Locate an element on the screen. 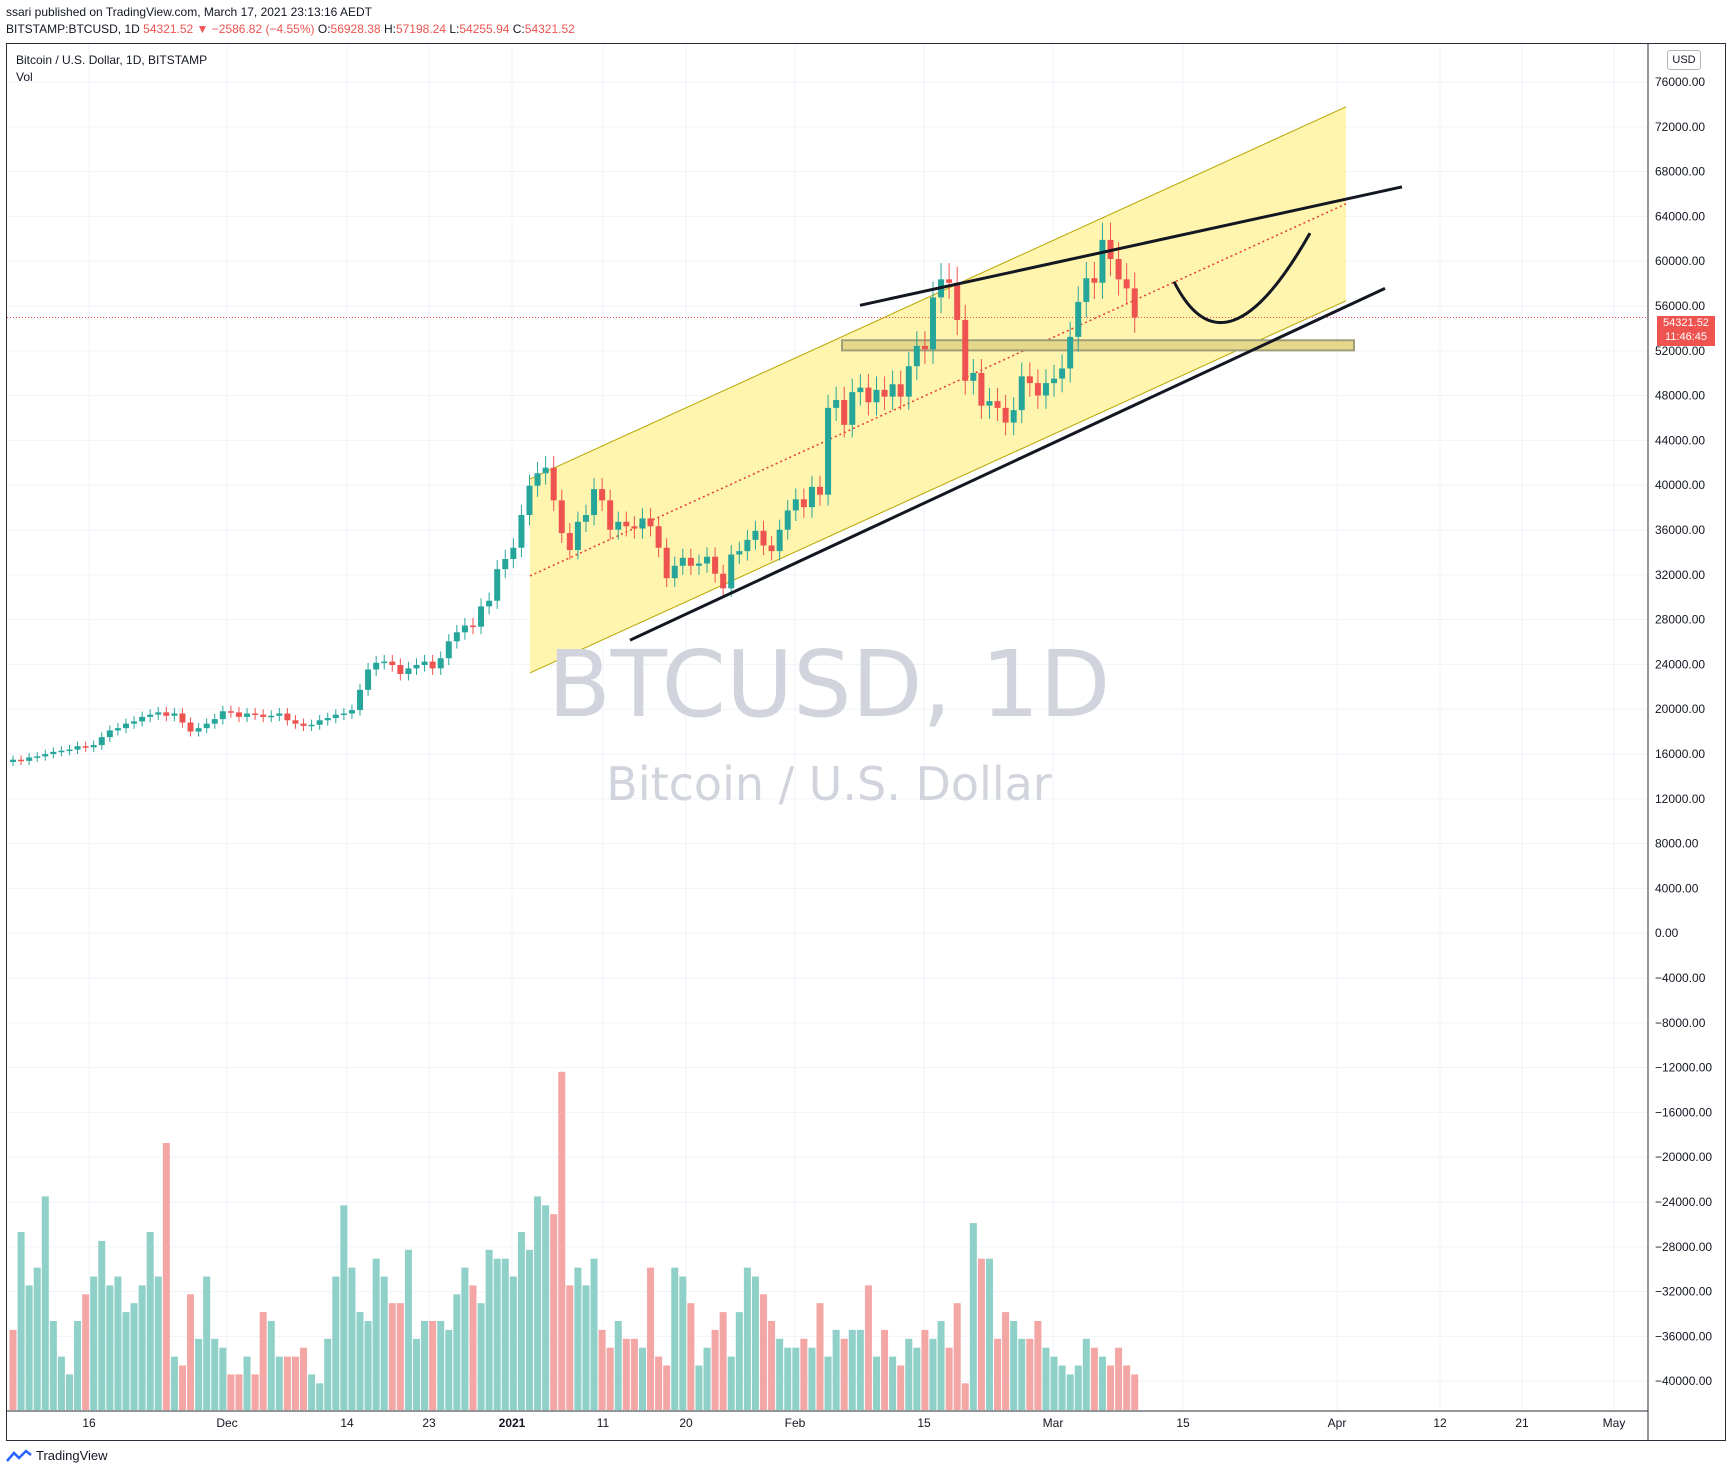  support-zone is located at coordinates (1098, 345).